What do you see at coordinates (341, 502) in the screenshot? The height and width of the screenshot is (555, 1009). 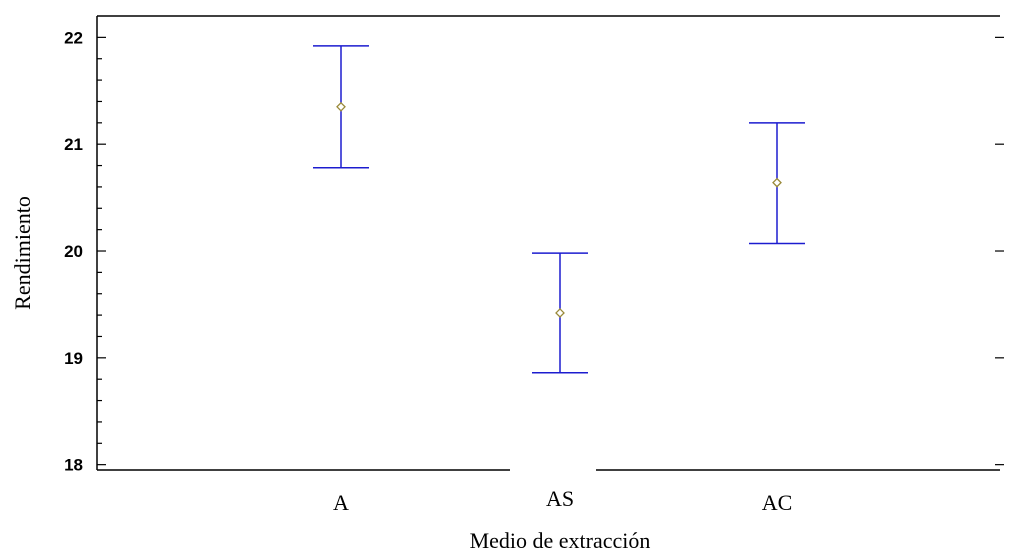 I see `x-category-label: A` at bounding box center [341, 502].